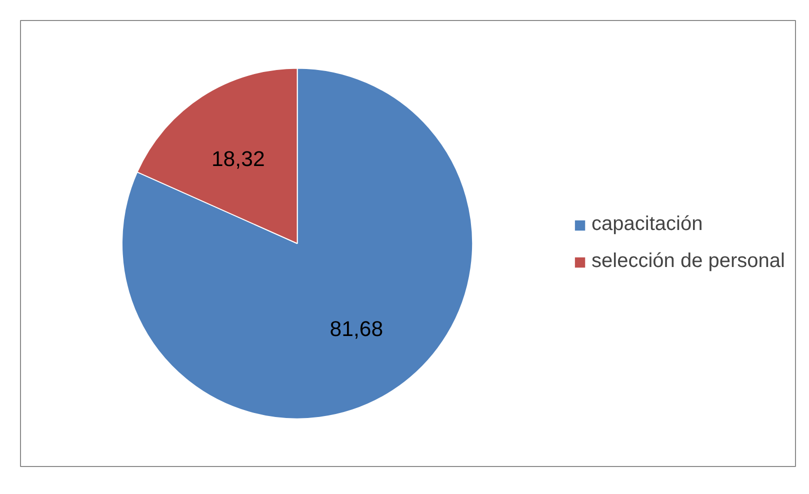 The image size is (809, 494). Describe the element at coordinates (357, 328) in the screenshot. I see `data-label: 81,68` at that location.